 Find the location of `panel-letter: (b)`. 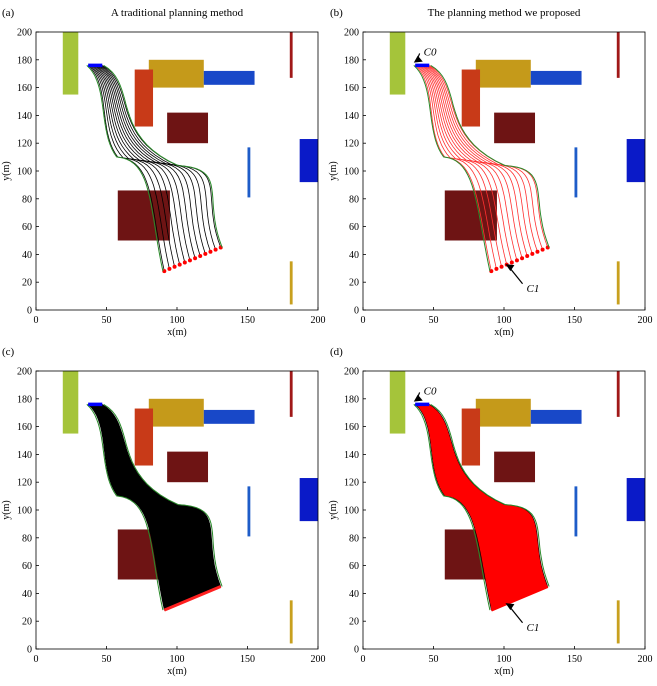

panel-letter: (b) is located at coordinates (336, 13).